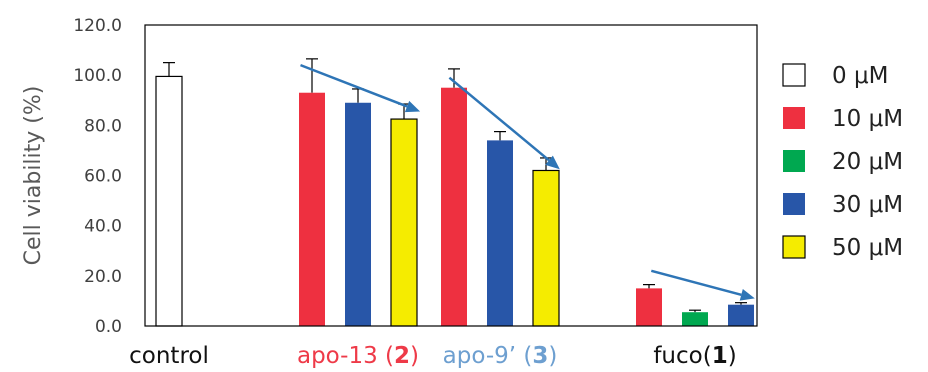  Describe the element at coordinates (500, 356) in the screenshot. I see `category-label: apo-9’ (3)` at that location.